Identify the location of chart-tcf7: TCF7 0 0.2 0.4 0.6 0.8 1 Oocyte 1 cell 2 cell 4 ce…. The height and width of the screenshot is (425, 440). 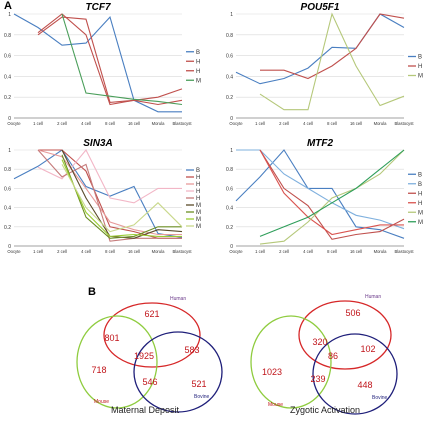
(102, 64).